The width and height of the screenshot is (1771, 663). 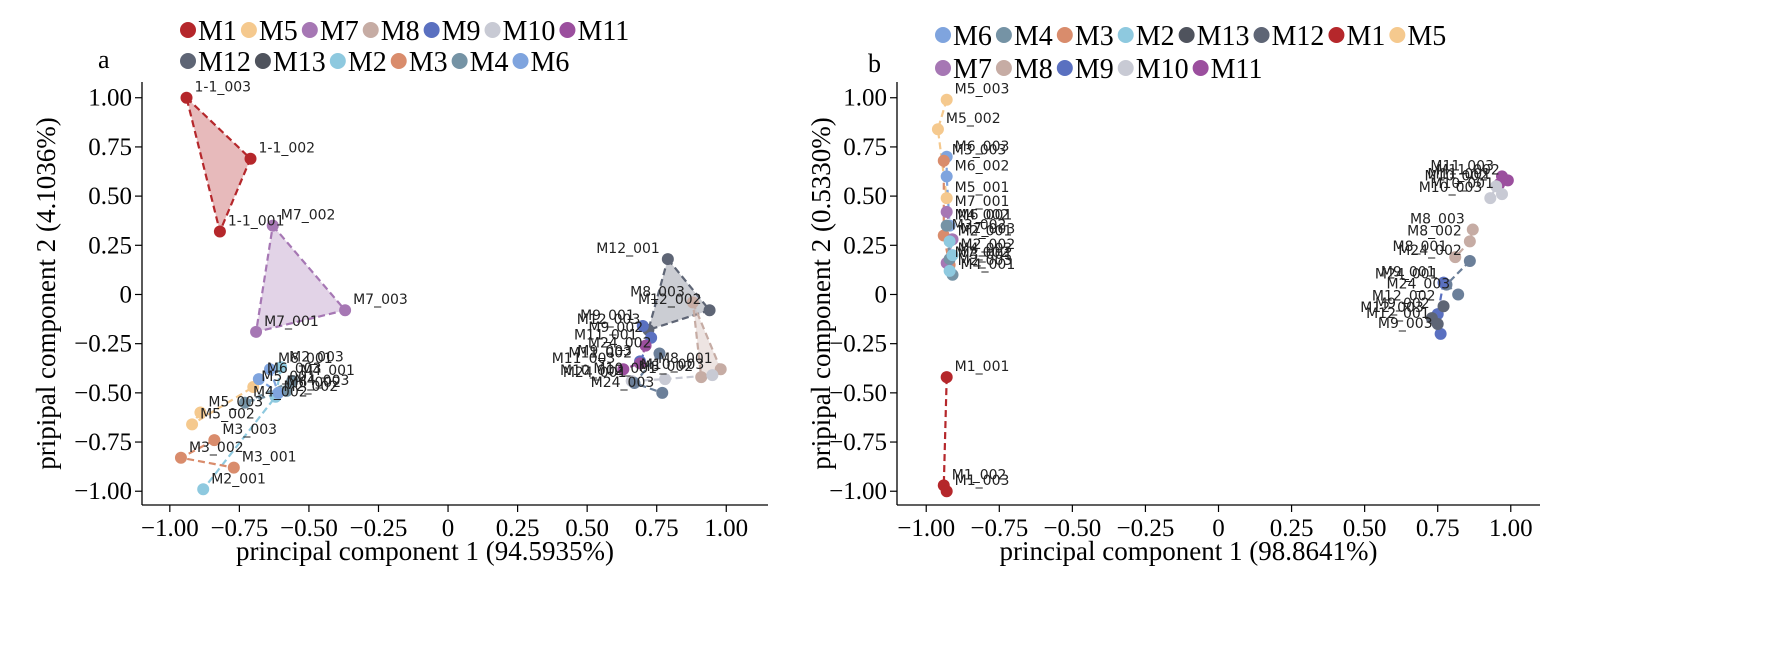 What do you see at coordinates (979, 151) in the screenshot?
I see `point-label-m3_003: M3_003` at bounding box center [979, 151].